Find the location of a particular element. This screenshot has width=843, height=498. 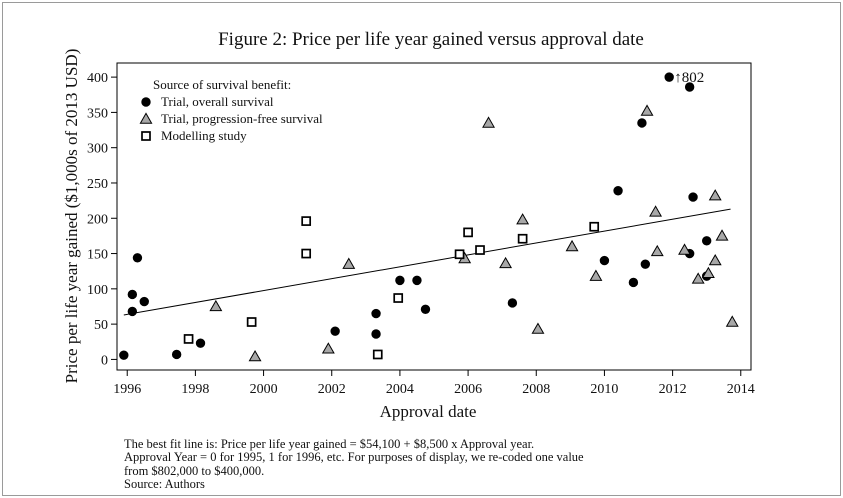

x-tick-label: 2010 is located at coordinates (604, 389).